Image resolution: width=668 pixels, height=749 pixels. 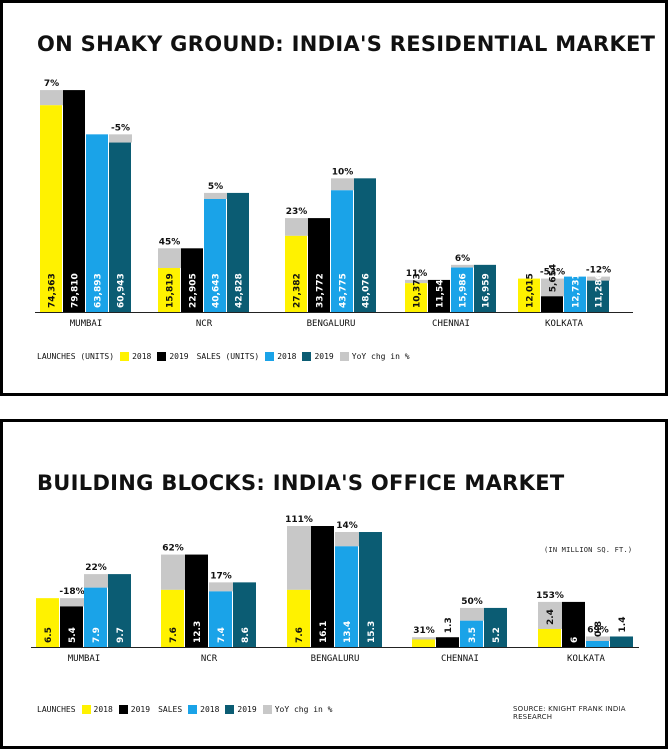 I want to click on yoy-label-sales-mumbai: 22%, so click(x=96, y=568).